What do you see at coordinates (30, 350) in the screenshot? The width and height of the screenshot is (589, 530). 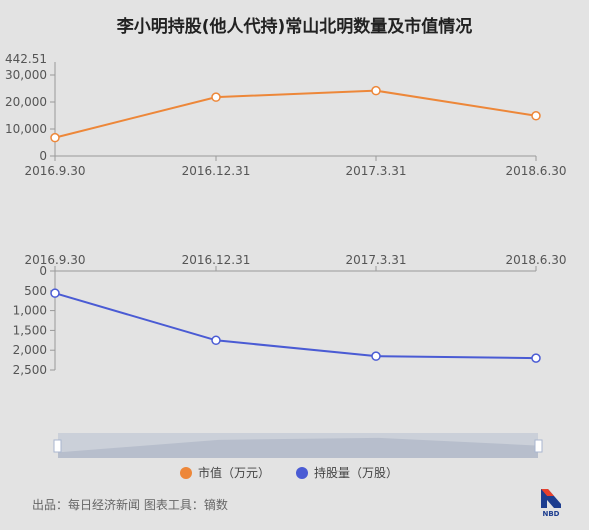 I see `y-tick-label: 2,000` at bounding box center [30, 350].